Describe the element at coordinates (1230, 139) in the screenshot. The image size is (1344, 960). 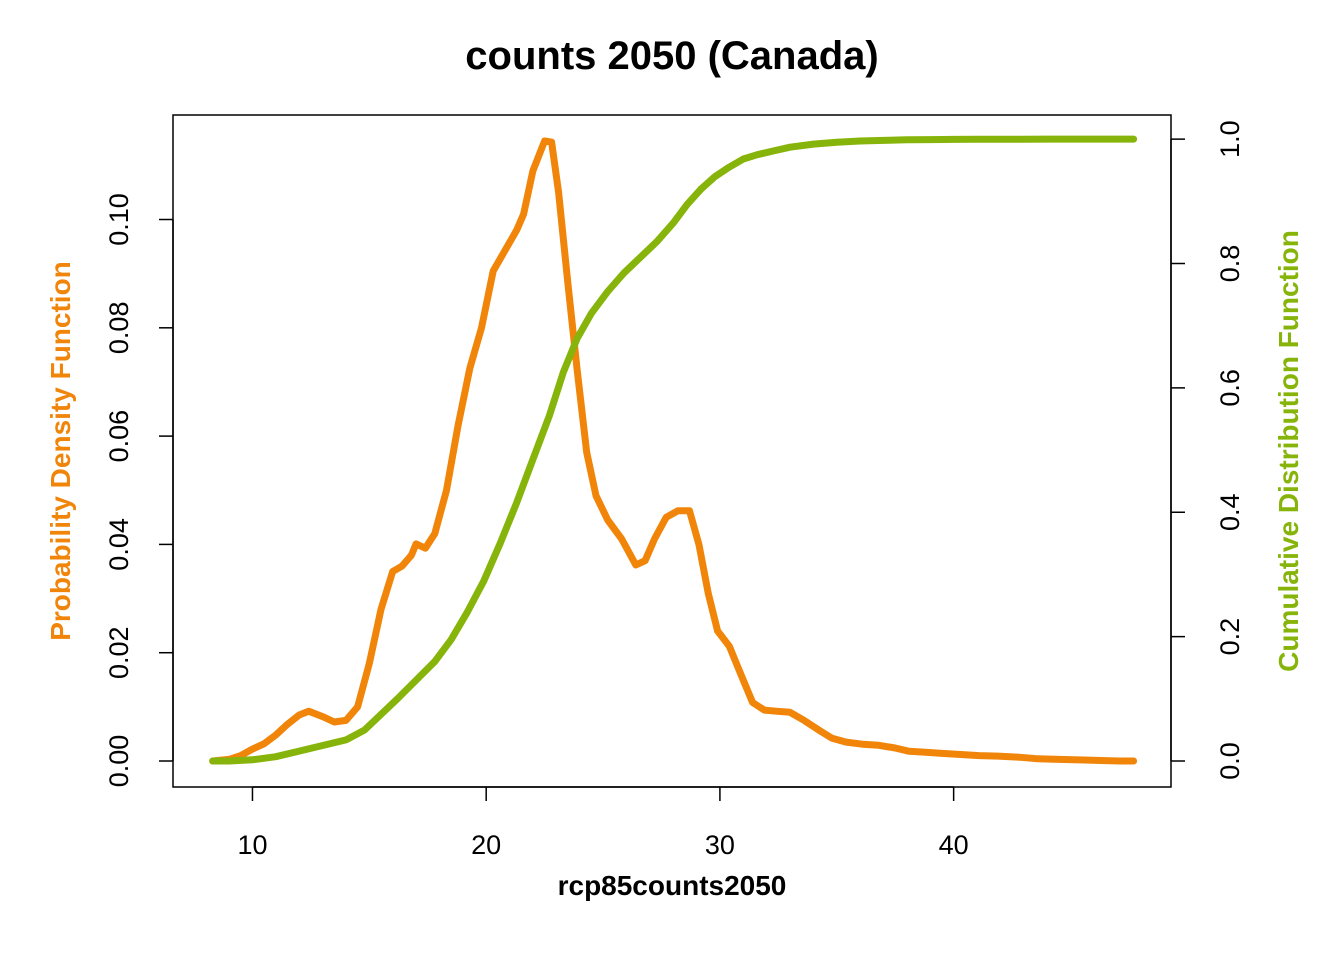
I see `y-right-tick-label: 1.0` at that location.